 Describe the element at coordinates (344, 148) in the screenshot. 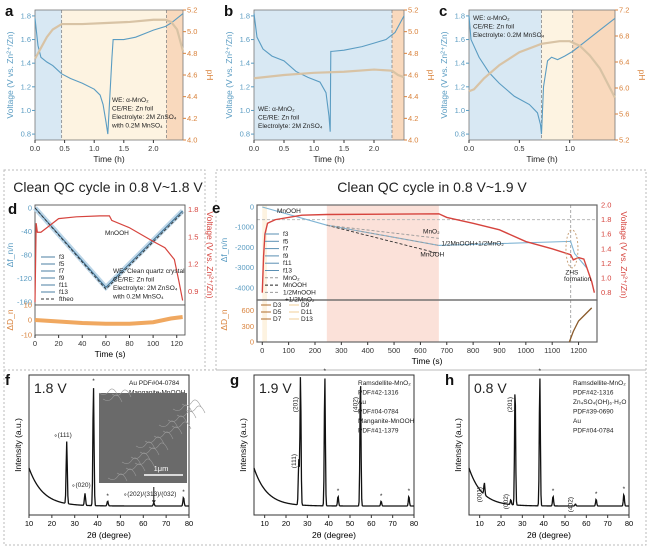

I see `x-tick-label: 1.5` at that location.